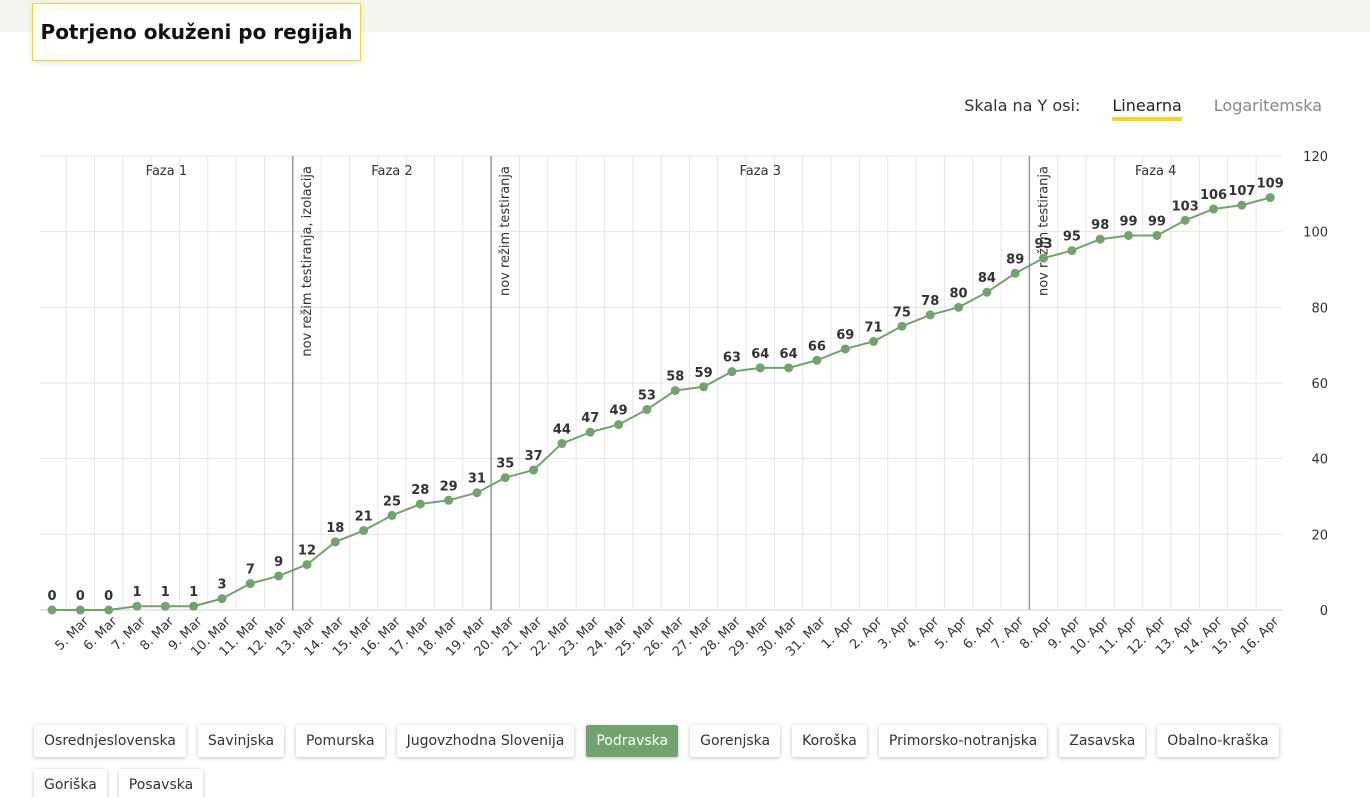 Image resolution: width=1370 pixels, height=797 pixels. What do you see at coordinates (845, 335) in the screenshot?
I see `value-label: 69` at bounding box center [845, 335].